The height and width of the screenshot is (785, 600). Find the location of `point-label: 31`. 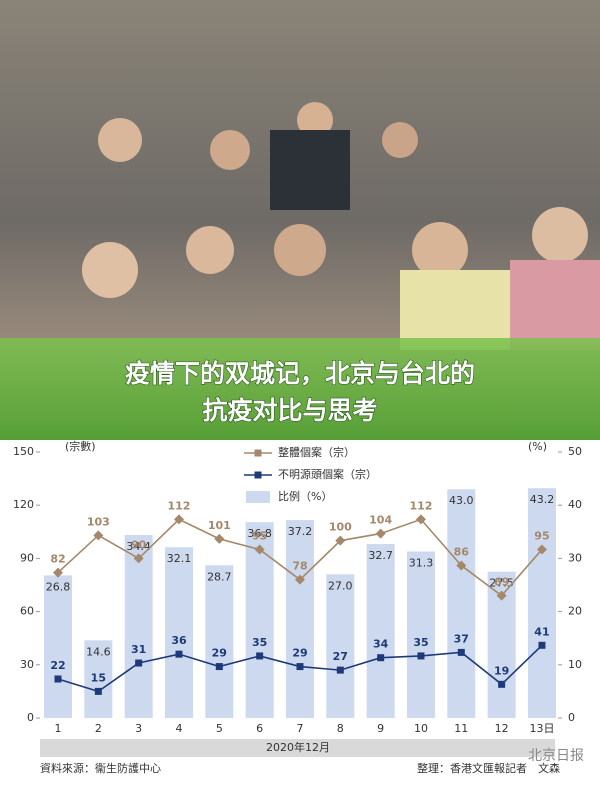

point-label: 31 is located at coordinates (138, 649).